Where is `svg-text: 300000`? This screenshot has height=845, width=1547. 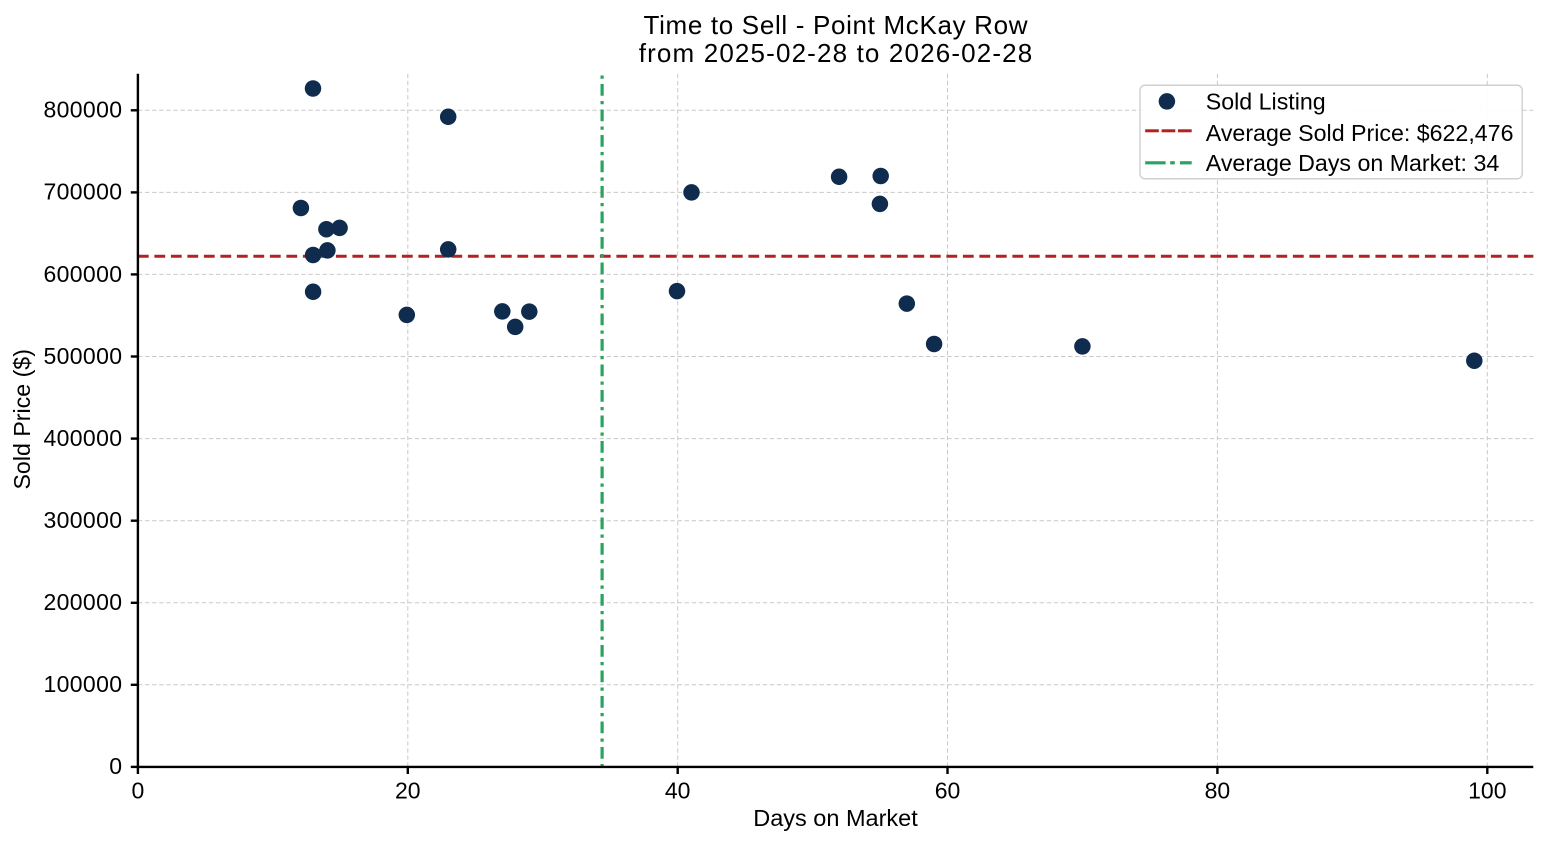 svg-text: 300000 is located at coordinates (83, 520).